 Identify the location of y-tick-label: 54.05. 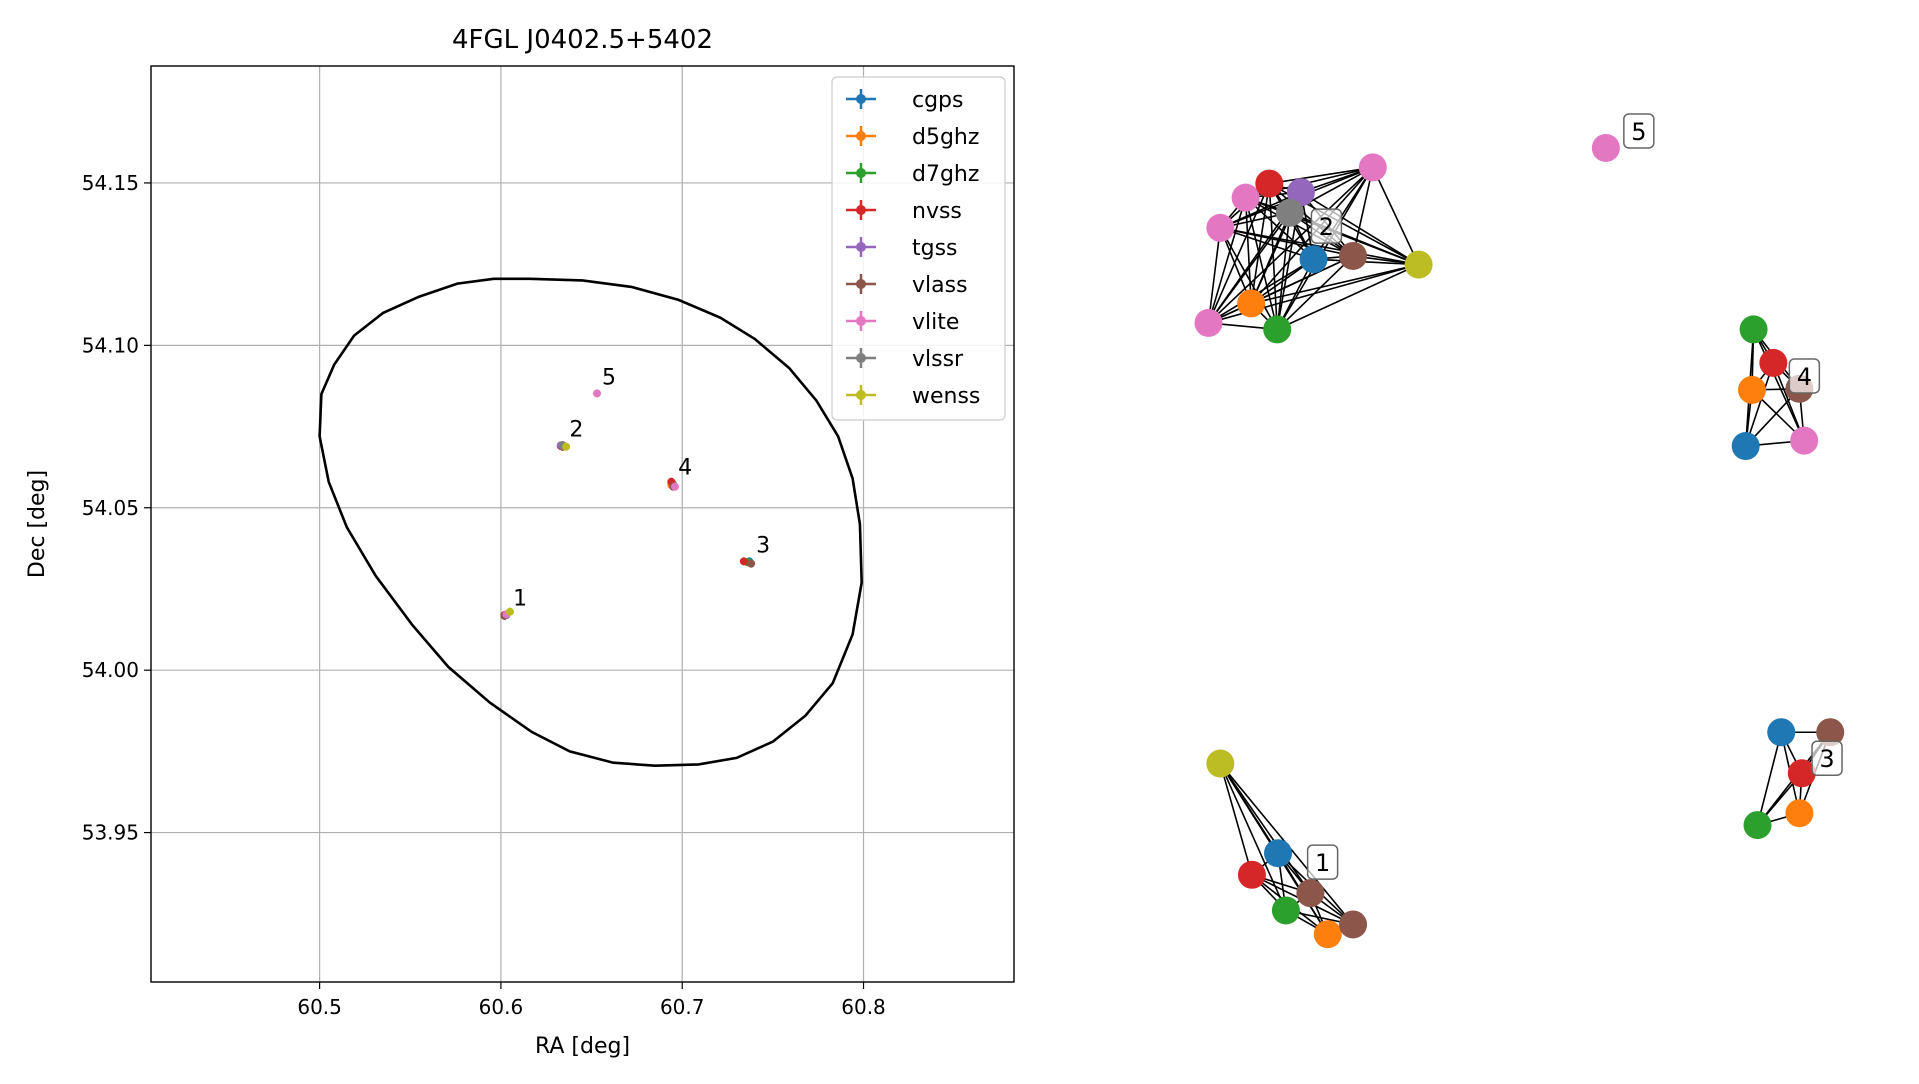
(110, 508).